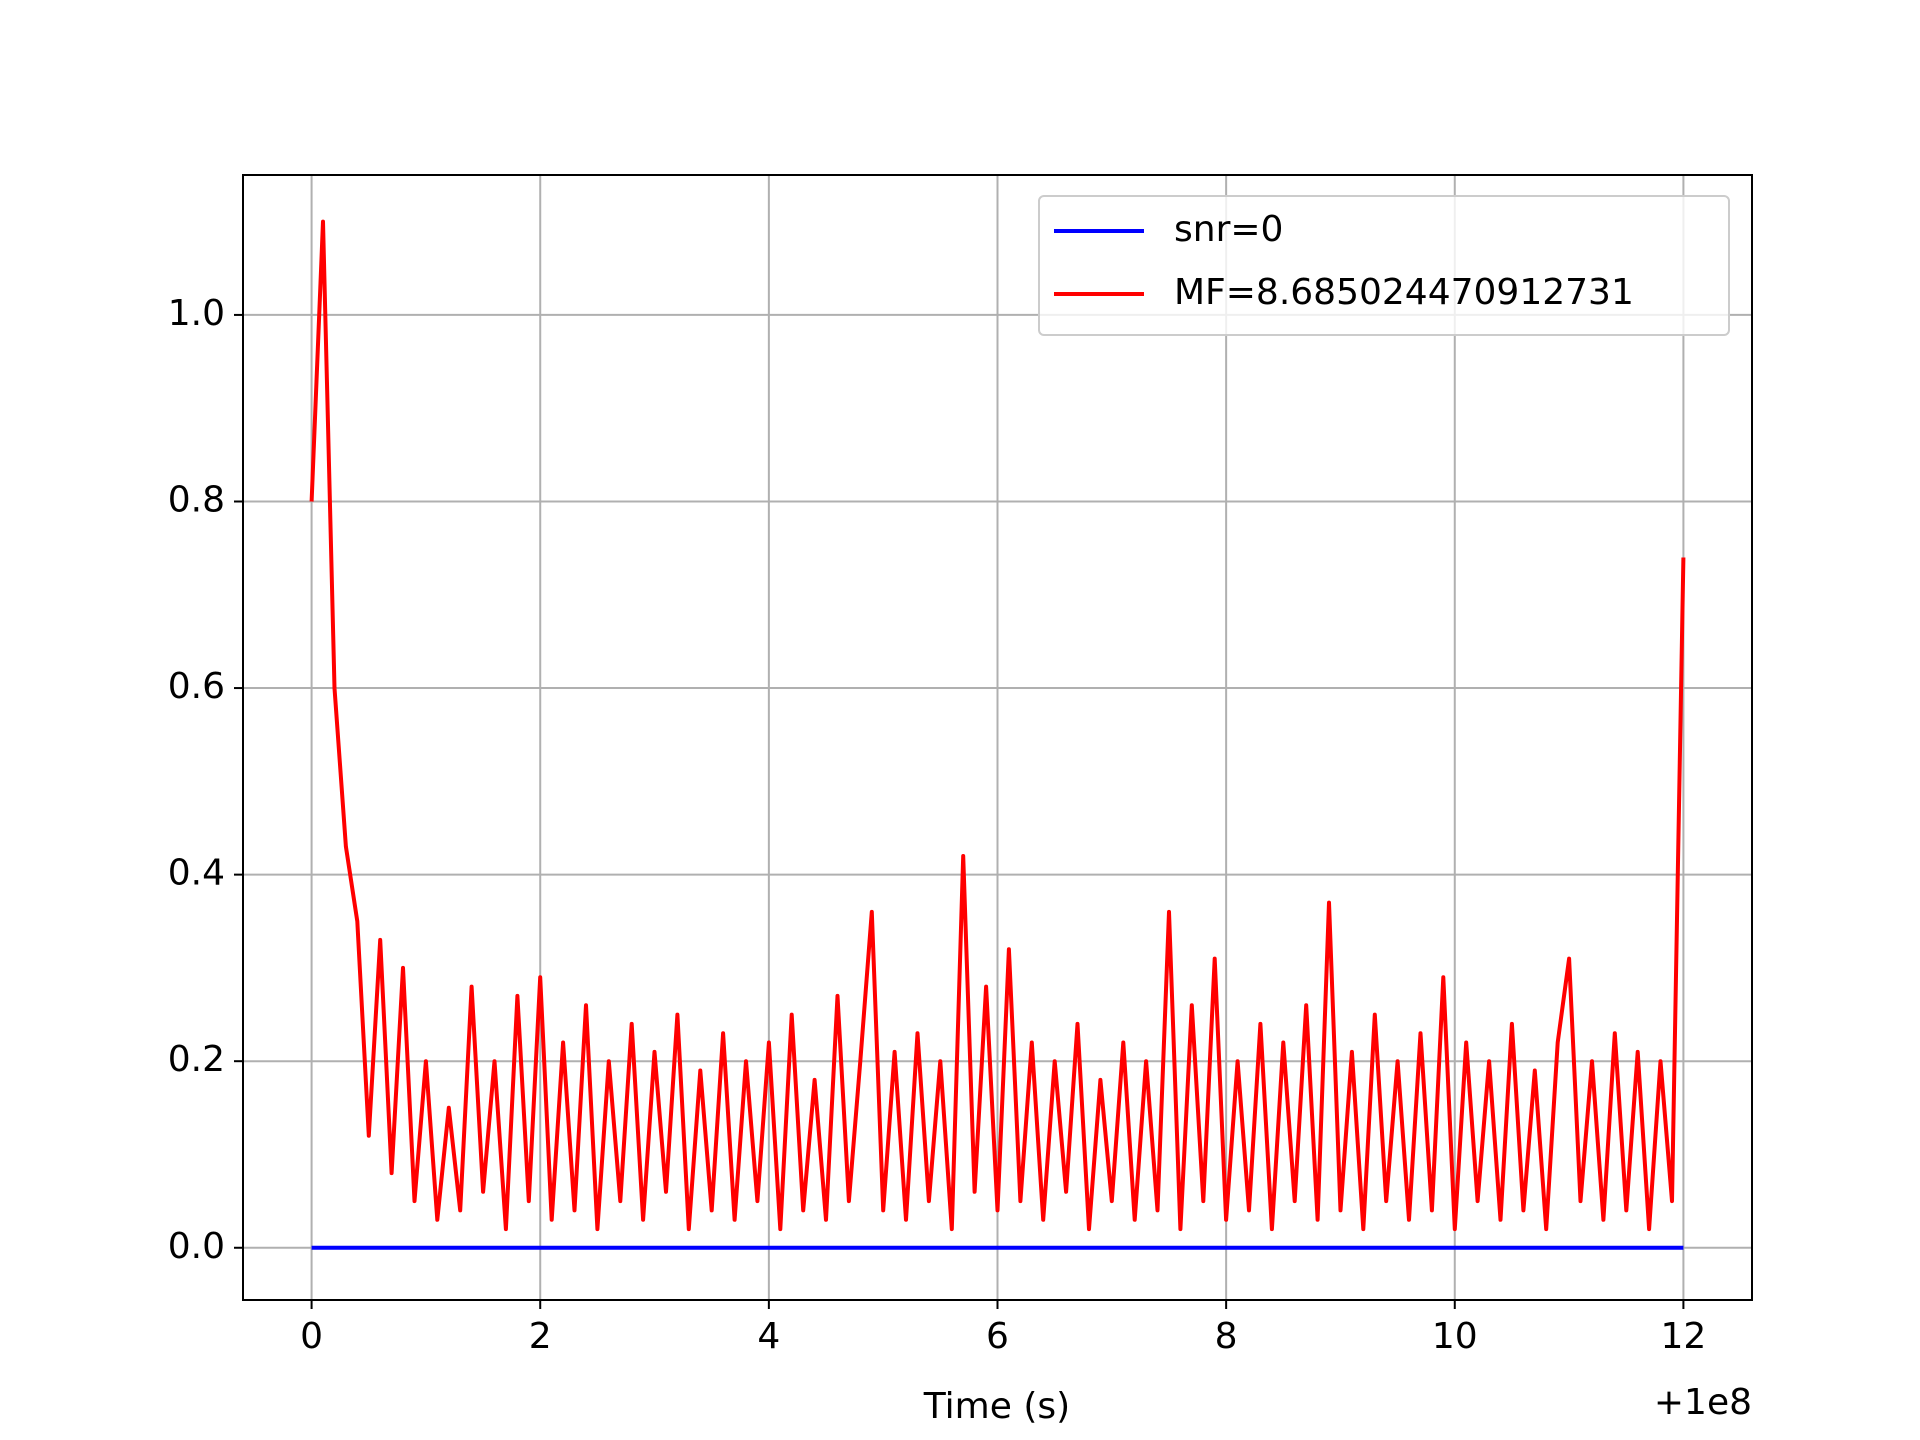 The height and width of the screenshot is (1440, 1920). I want to click on y-tick-label: 1.0, so click(196, 313).